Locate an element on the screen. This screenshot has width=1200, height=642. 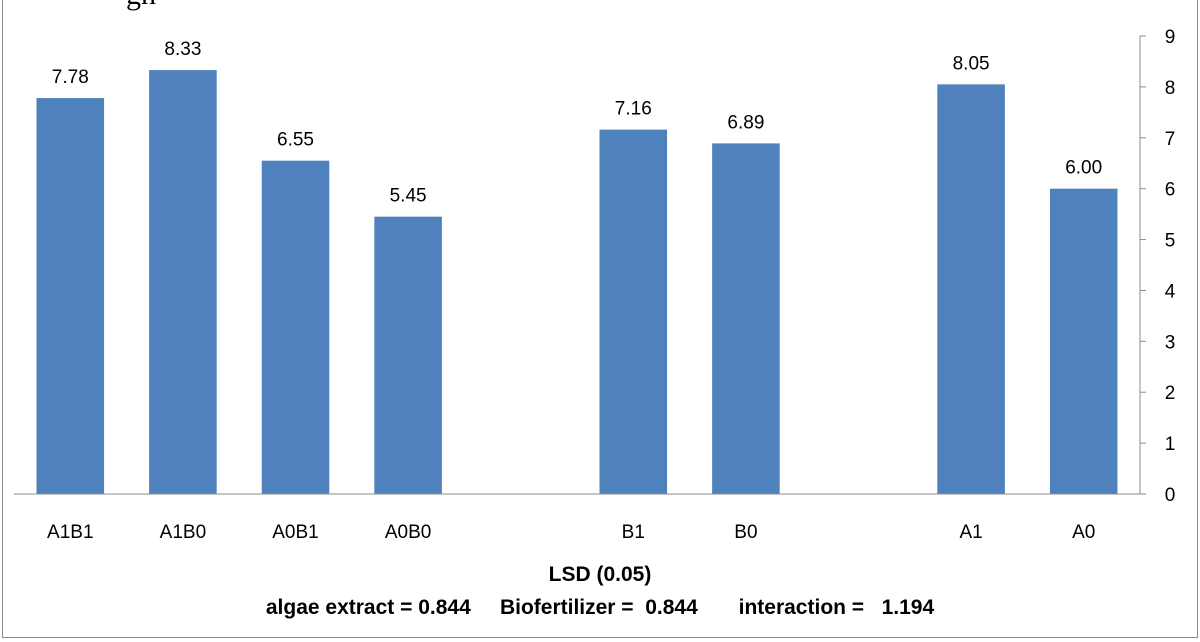
category-label: A0B1 is located at coordinates (295, 532).